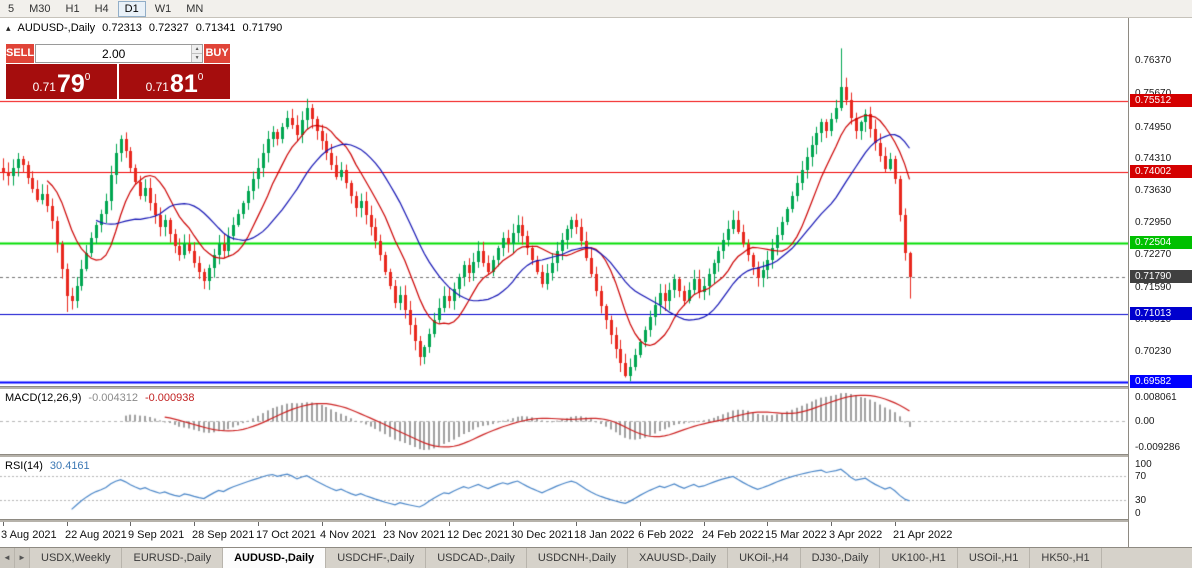 This screenshot has height=568, width=1192. Describe the element at coordinates (44, 87) in the screenshot. I see `sell-price-base: 0.71` at that location.